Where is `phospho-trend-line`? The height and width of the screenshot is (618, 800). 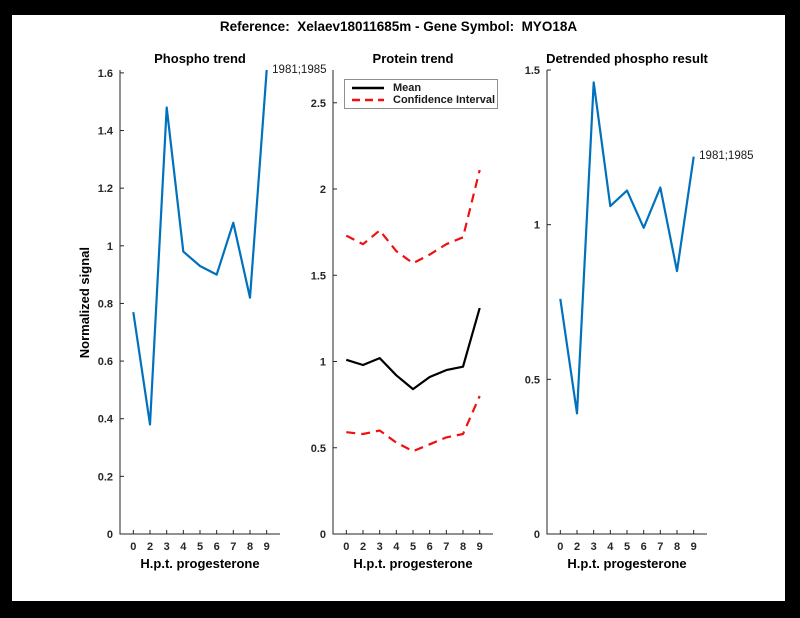
phospho-trend-line is located at coordinates (200, 247).